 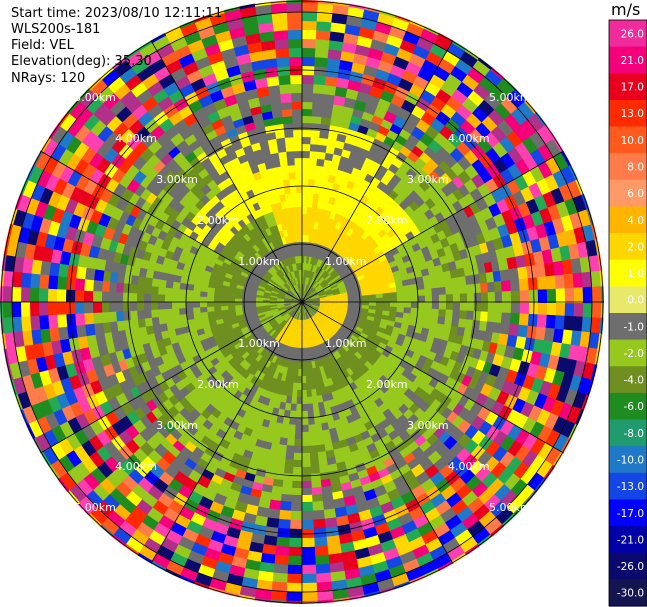 What do you see at coordinates (469, 466) in the screenshot?
I see `range-ring-label: 4.00km` at bounding box center [469, 466].